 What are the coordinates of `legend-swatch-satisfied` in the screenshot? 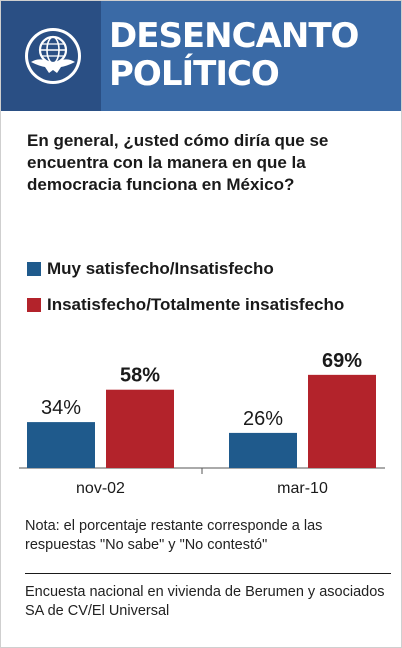 It's located at (34, 269).